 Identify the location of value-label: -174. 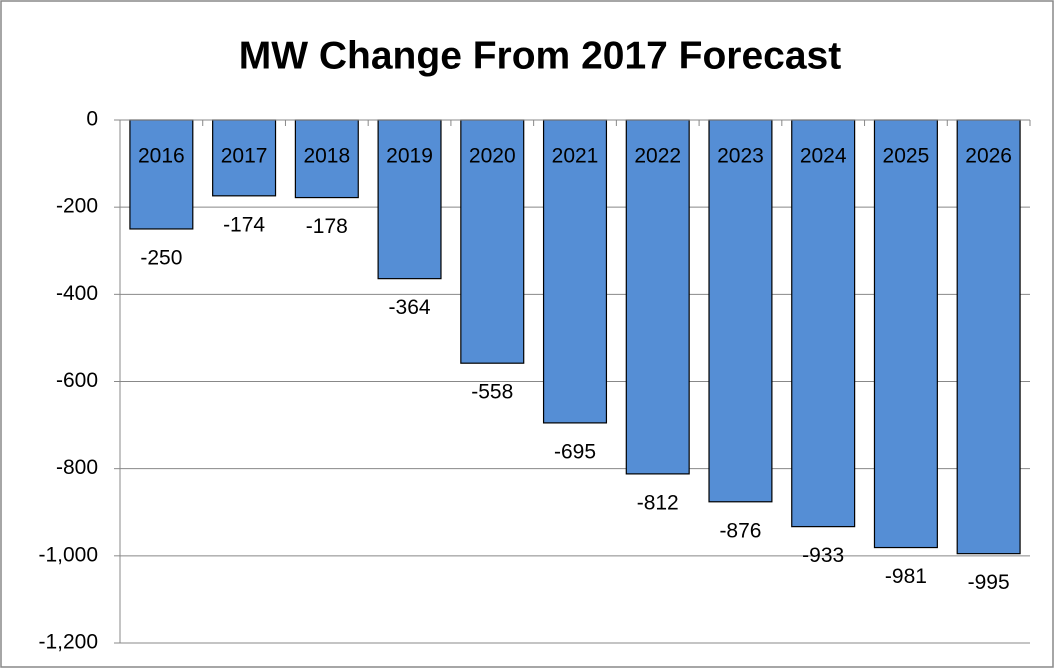
(244, 224).